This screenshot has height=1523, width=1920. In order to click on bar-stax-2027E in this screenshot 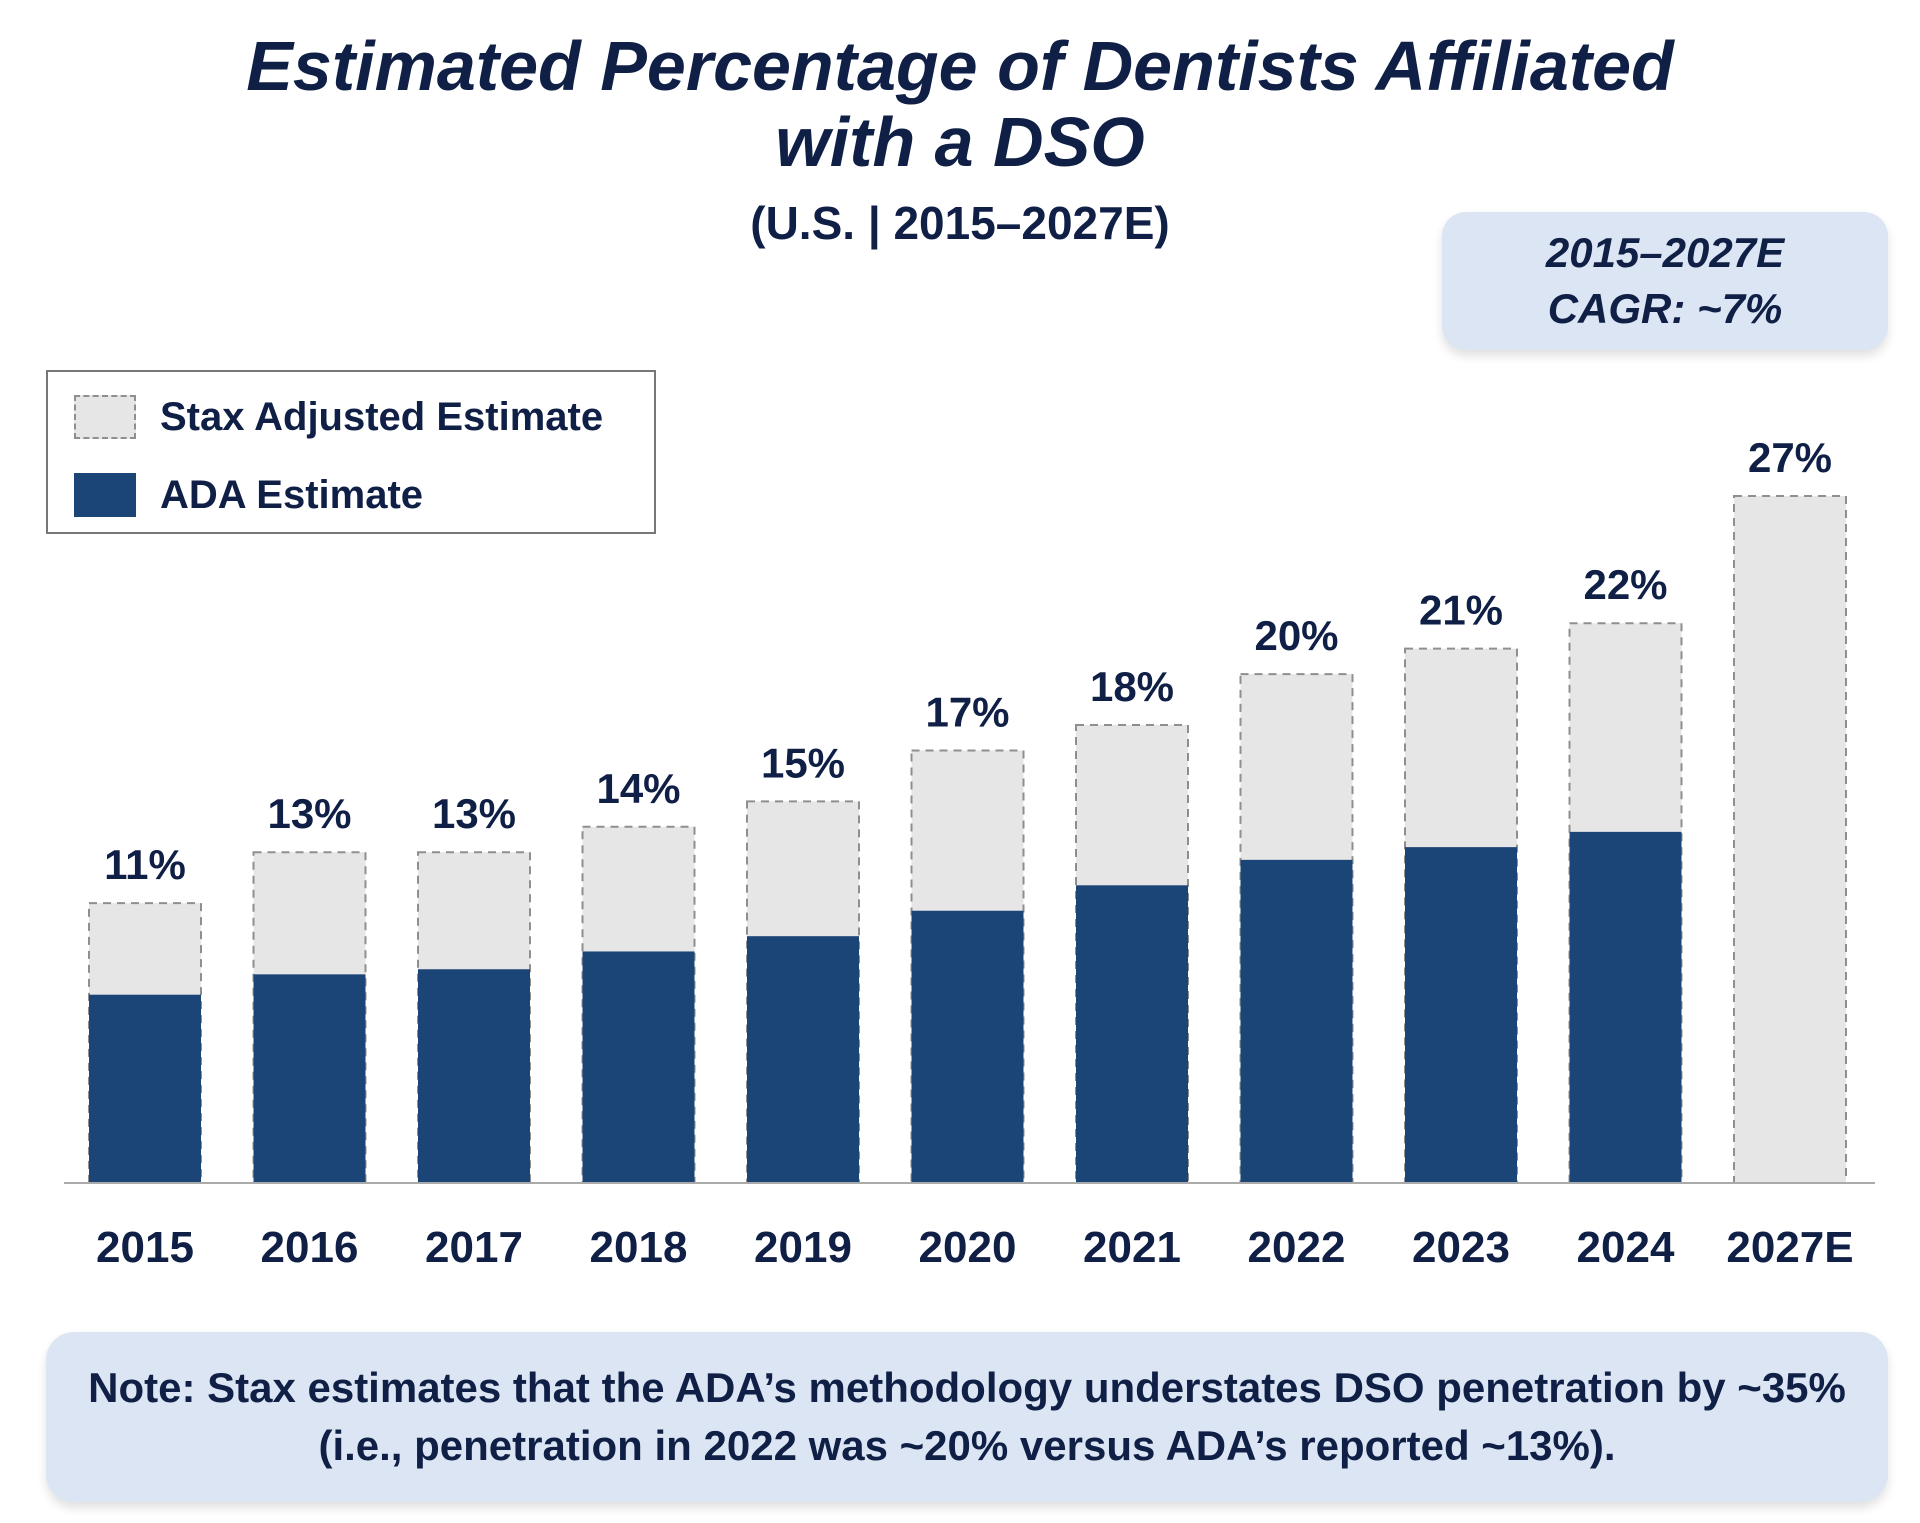, I will do `click(1790, 839)`.